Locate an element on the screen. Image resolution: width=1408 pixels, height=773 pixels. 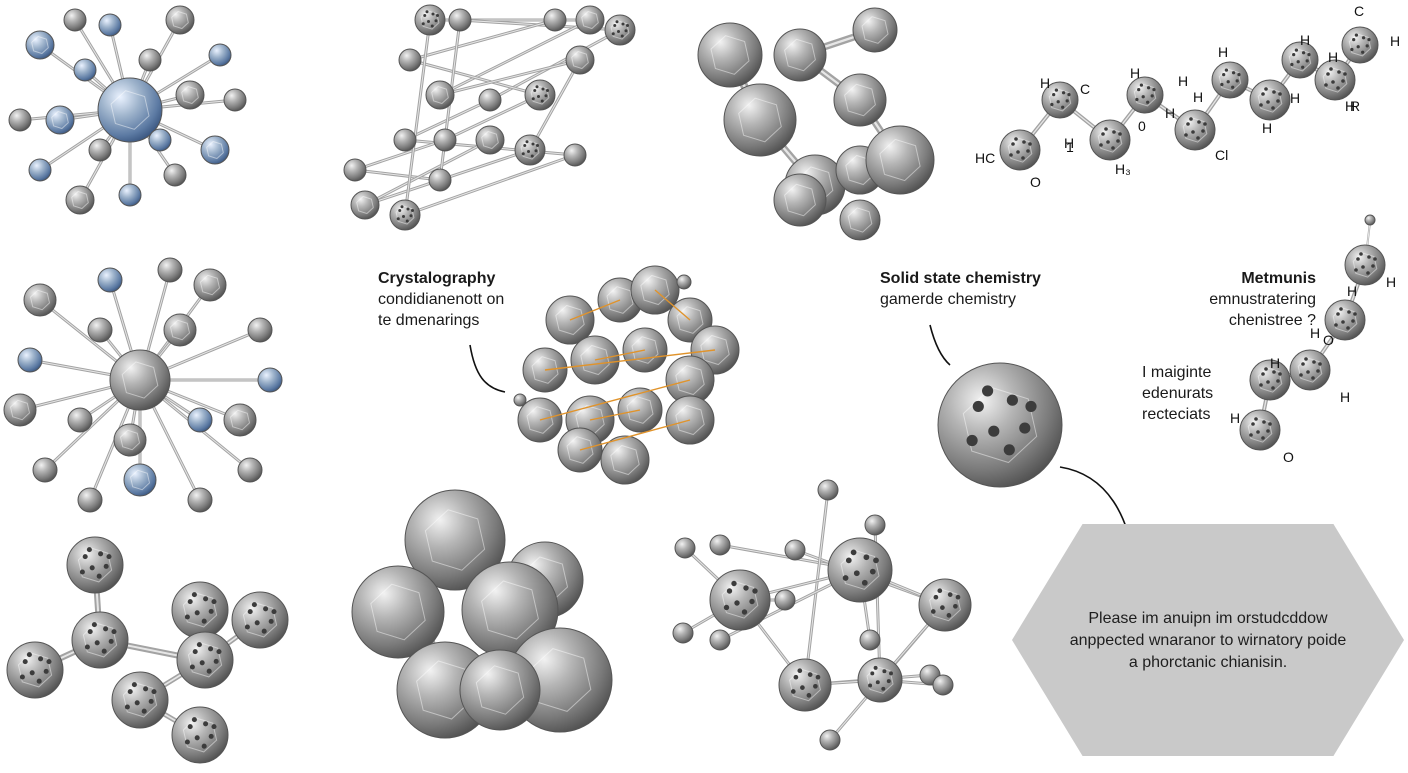
leader-line-solid-state is located at coordinates (940, 345).